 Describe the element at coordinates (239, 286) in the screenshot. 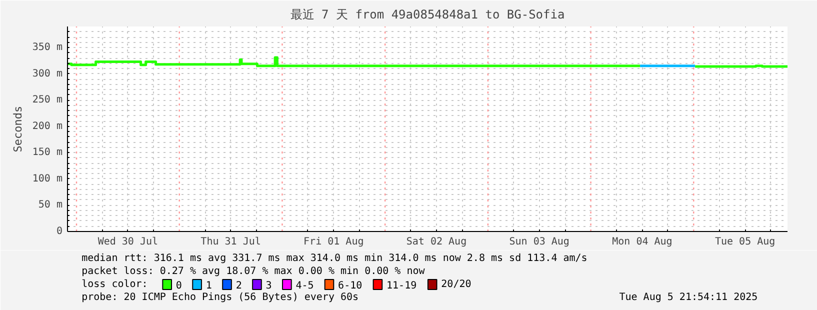

I see `legend-label: 2` at that location.